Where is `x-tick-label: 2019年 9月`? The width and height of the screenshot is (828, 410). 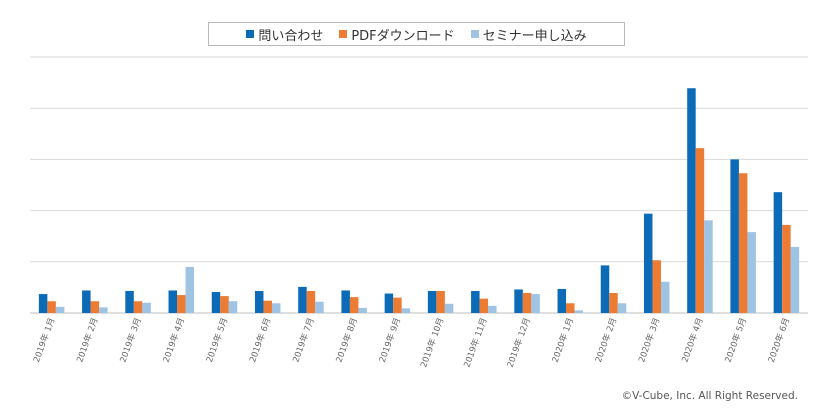
x-tick-label: 2019年 9月 is located at coordinates (390, 340).